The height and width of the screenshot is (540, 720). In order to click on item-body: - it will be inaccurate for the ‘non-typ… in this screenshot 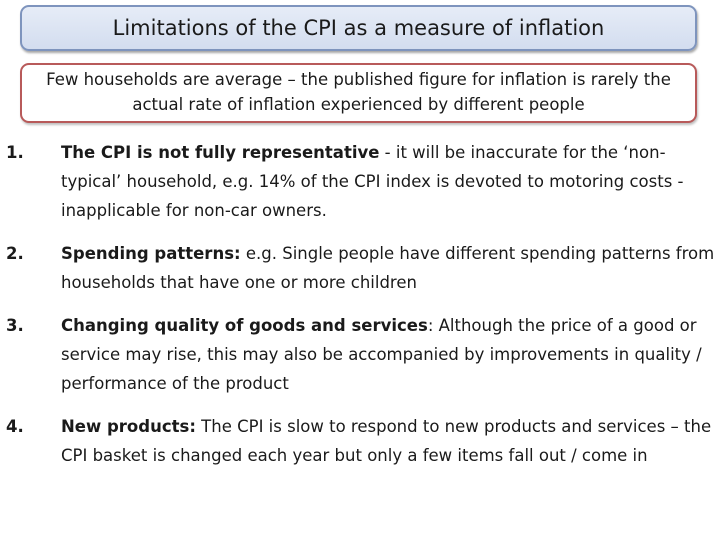, I will do `click(372, 181)`.